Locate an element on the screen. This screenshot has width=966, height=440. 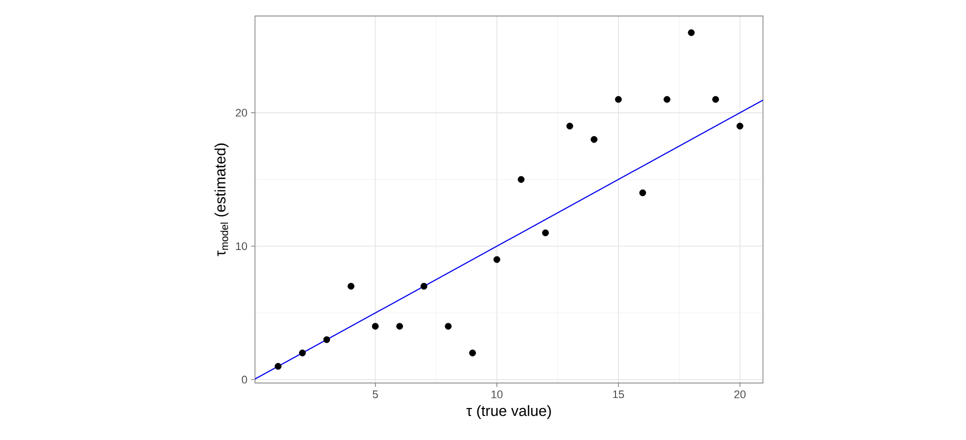
x-tick-label: 5 is located at coordinates (375, 394).